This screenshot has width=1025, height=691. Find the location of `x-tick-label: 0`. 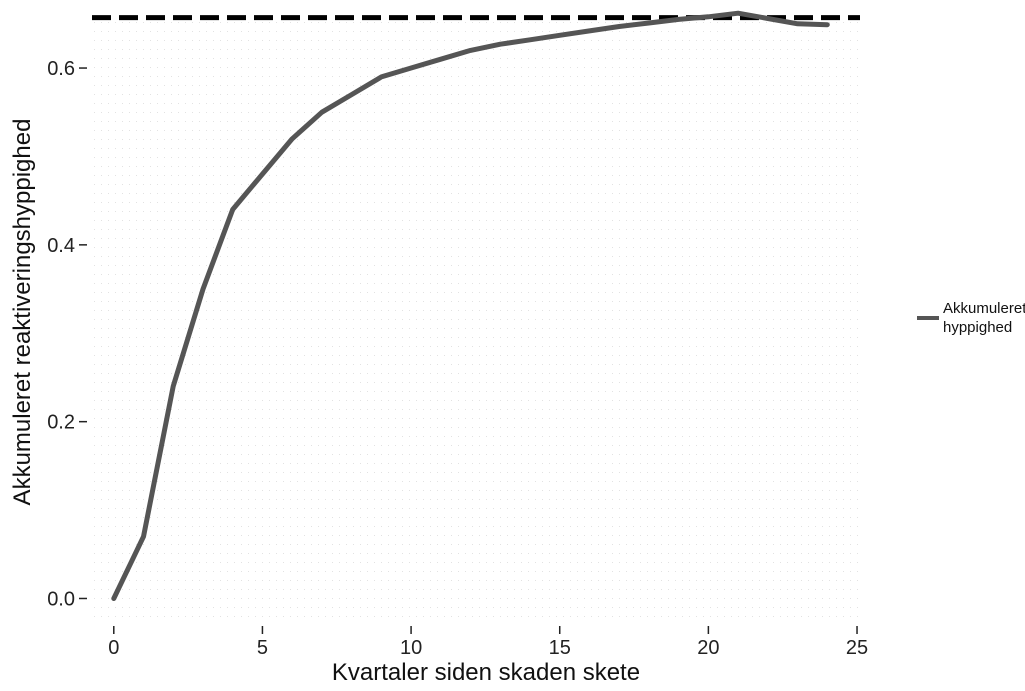

x-tick-label: 0 is located at coordinates (113, 648).